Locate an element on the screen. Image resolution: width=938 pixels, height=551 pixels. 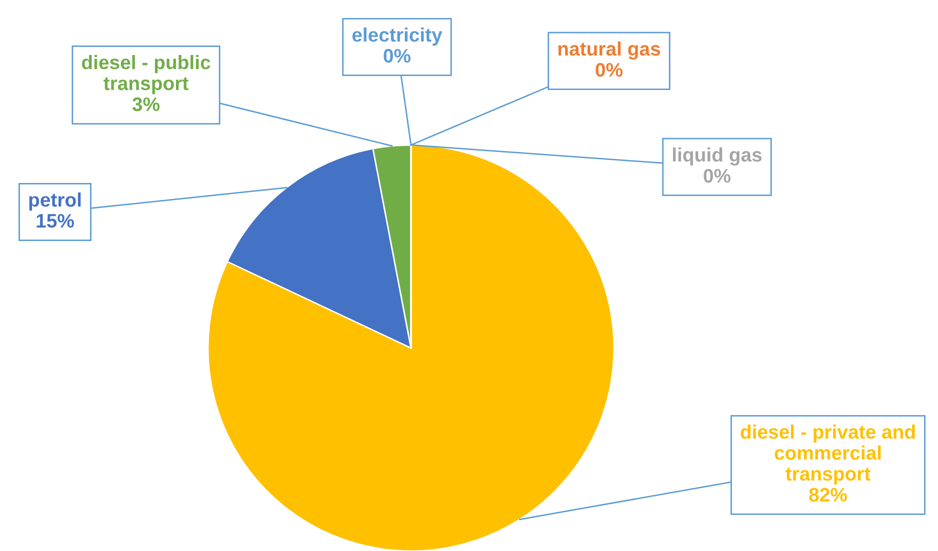
slice-label: diesel - private and commercial transport is located at coordinates (827, 454).